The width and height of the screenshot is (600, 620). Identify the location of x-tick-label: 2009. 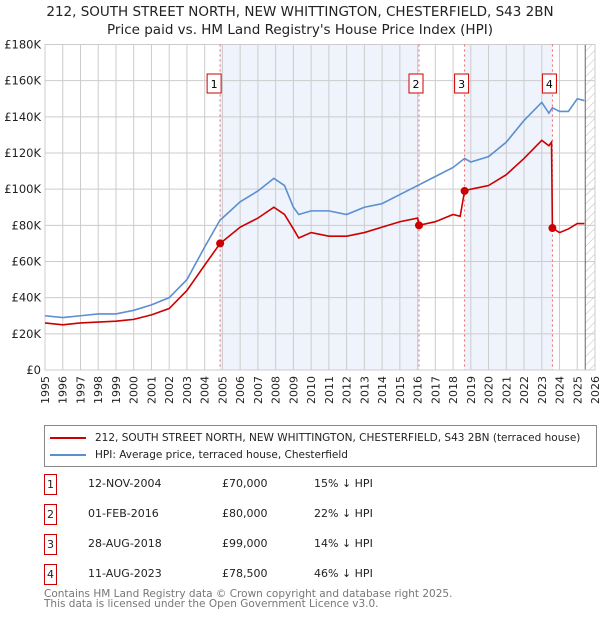
(293, 390).